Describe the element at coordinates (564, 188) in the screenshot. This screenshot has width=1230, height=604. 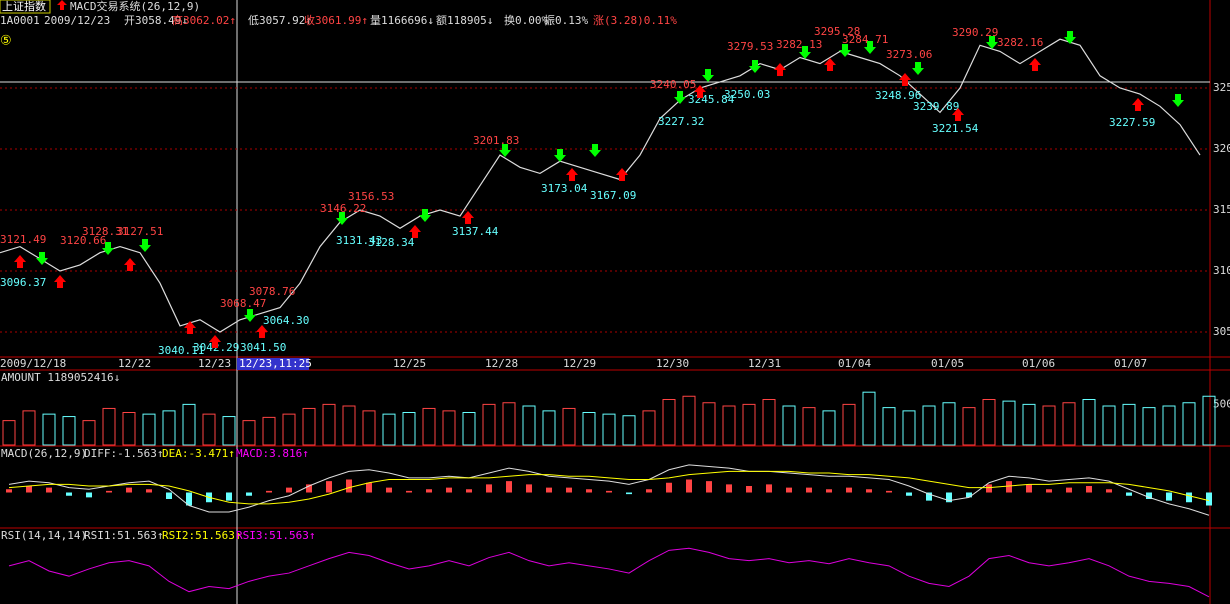
I see `low-annotation: 3173.04` at that location.